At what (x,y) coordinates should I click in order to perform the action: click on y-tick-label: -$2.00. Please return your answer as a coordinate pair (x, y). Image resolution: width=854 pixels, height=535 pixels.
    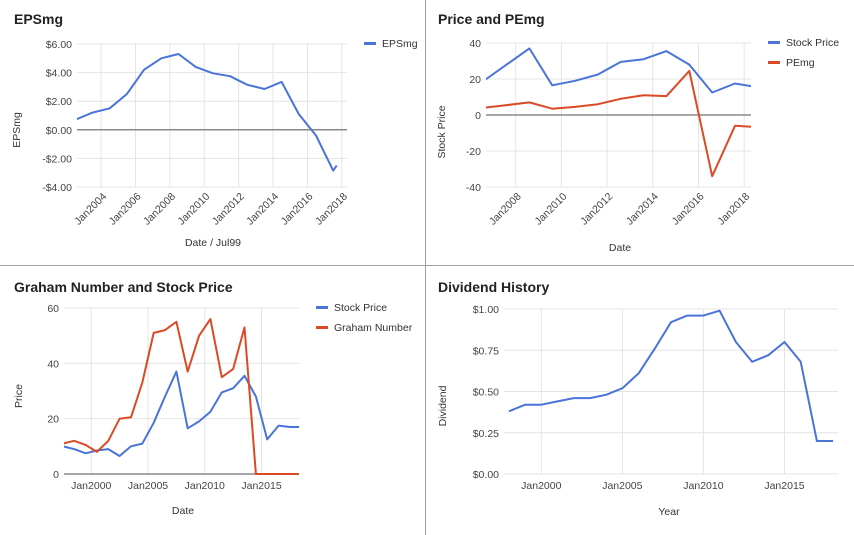
    Looking at the image, I should click on (57, 159).